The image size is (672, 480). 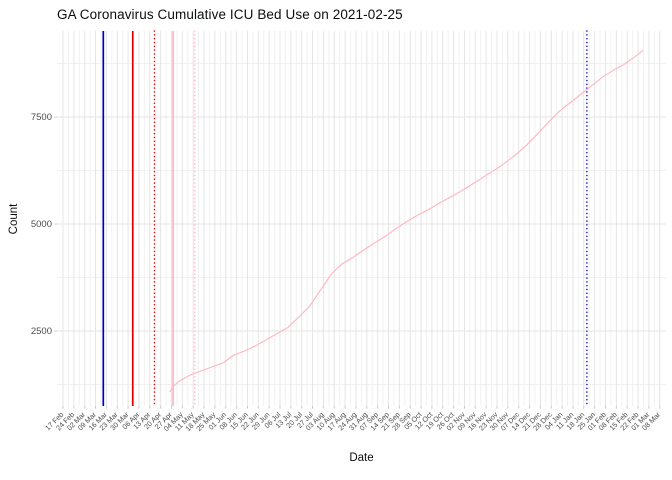 What do you see at coordinates (41, 224) in the screenshot?
I see `y-tick-label: 5000` at bounding box center [41, 224].